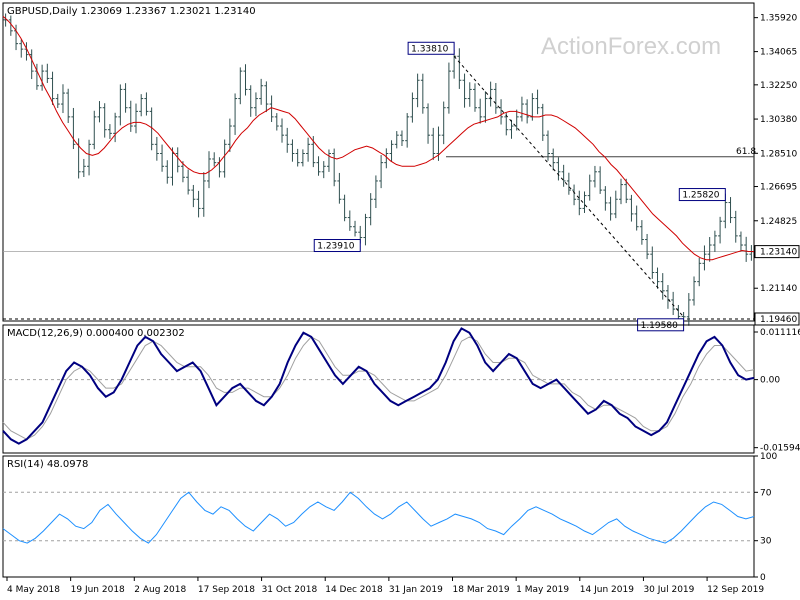  Describe the element at coordinates (778, 86) in the screenshot. I see `y-tick-label: 1.32250` at that location.